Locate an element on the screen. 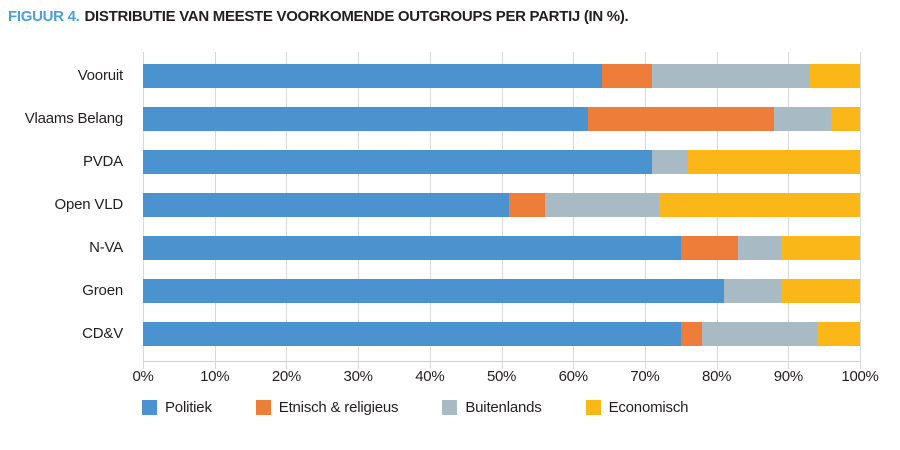  legend-swatch-etnisch-religieus is located at coordinates (263, 407).